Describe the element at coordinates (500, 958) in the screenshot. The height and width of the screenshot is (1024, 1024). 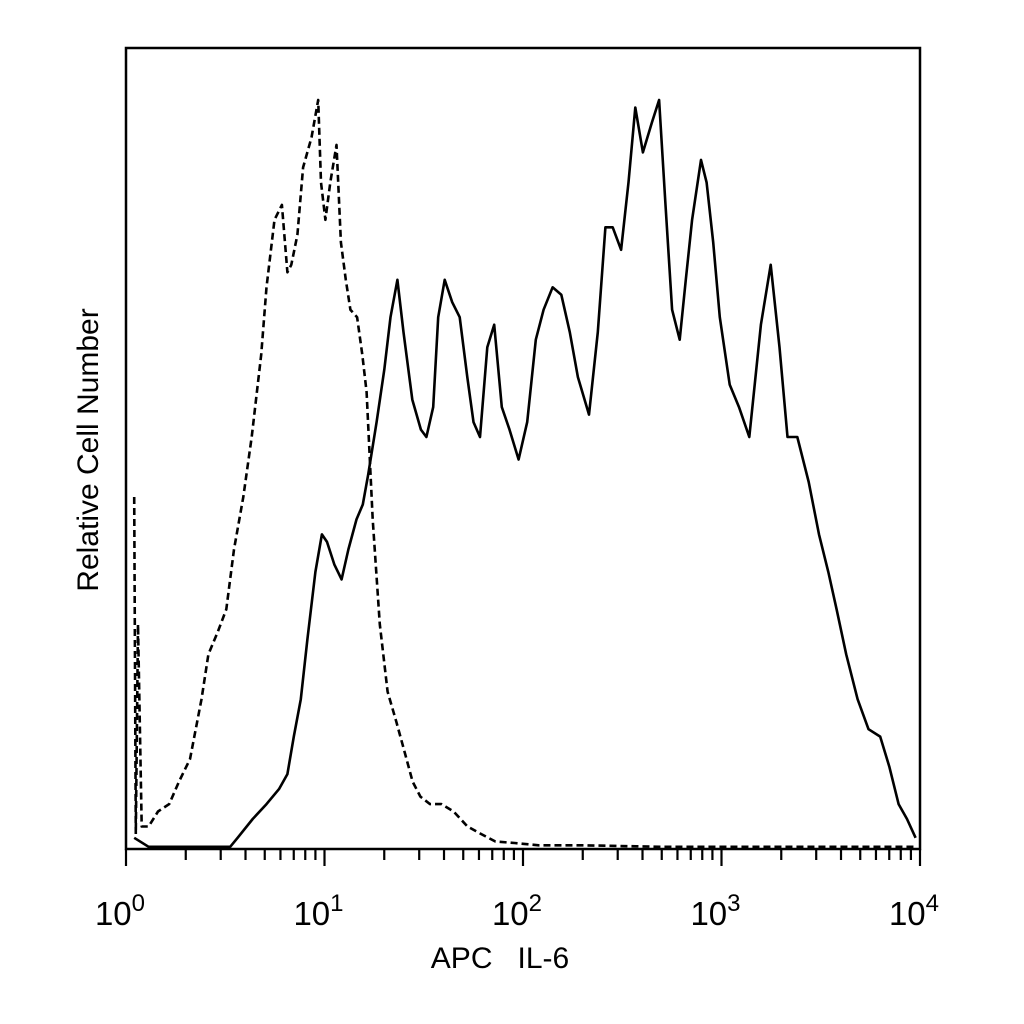
I see `x-axis-label: APC IL-6` at that location.